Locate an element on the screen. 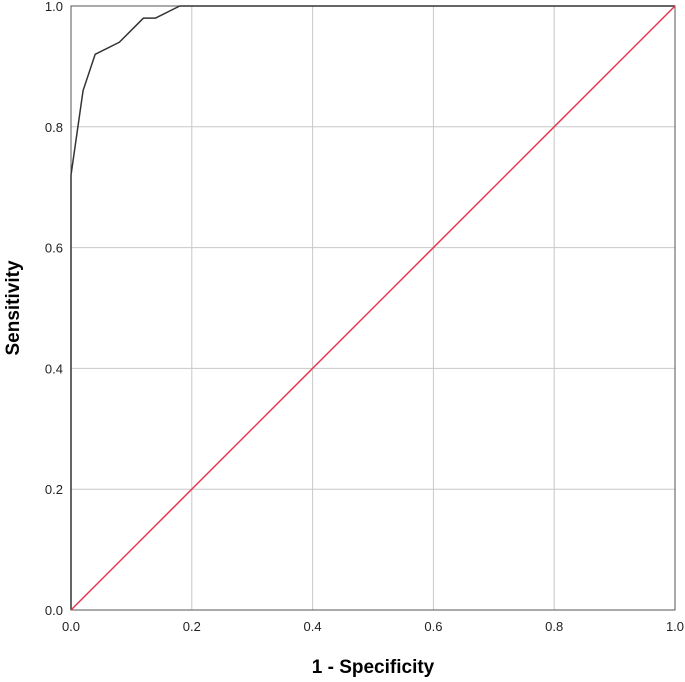  y-tick-label: 0.4 is located at coordinates (54, 368).